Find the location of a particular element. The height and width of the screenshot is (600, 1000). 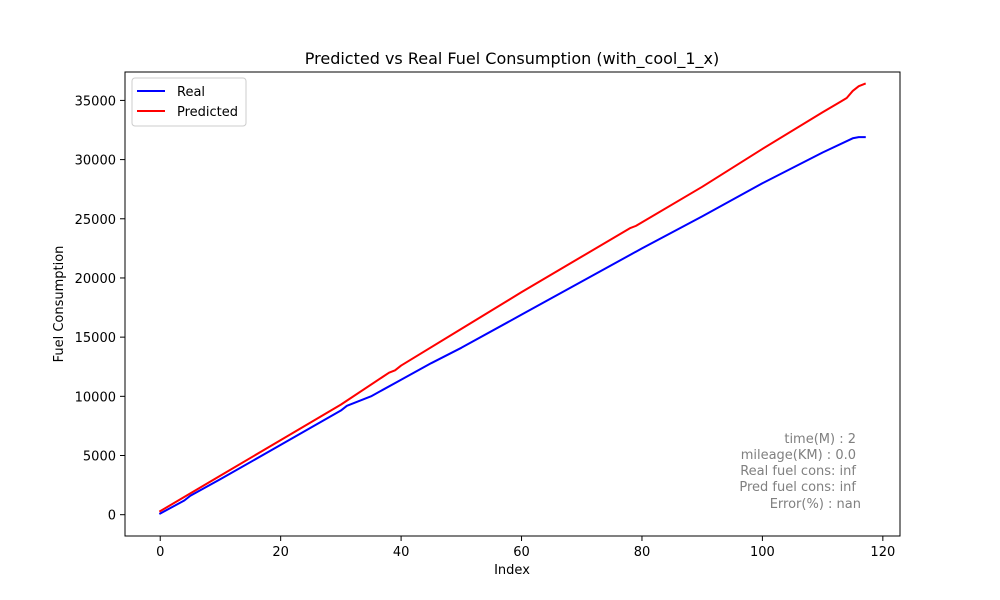

y-tick-label: 0 is located at coordinates (112, 516).